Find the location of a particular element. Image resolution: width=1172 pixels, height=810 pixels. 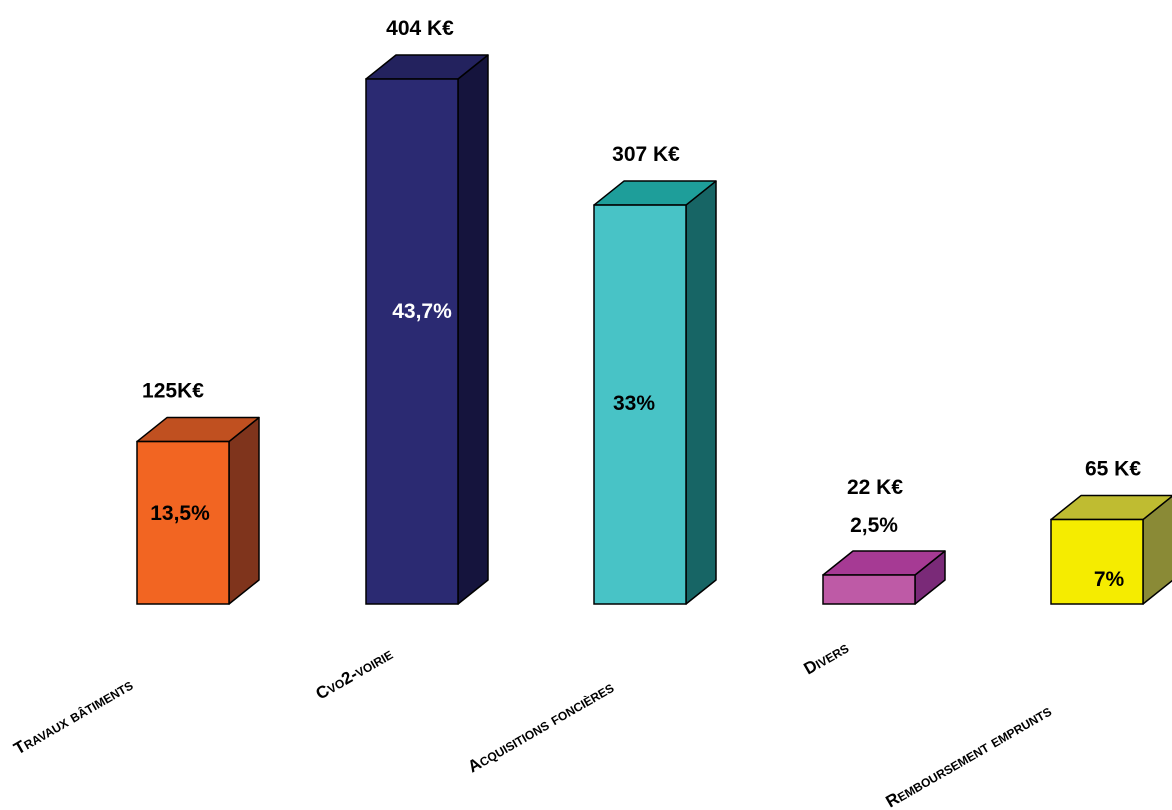

bar-3-side is located at coordinates (701, 392).